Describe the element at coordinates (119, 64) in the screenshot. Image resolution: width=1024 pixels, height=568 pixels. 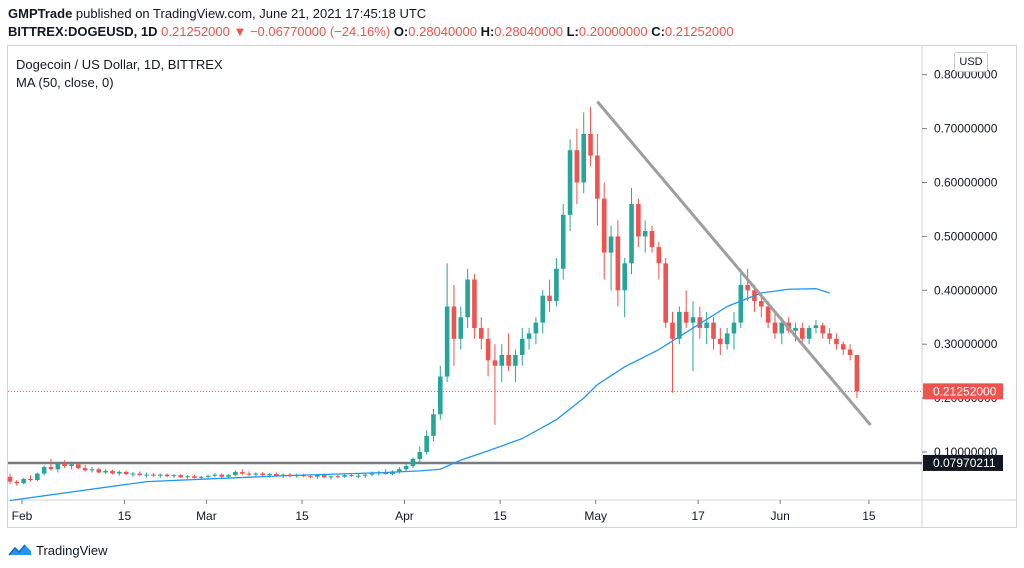
I see `chart-legend-title: Dogecoin / US Dollar, 1D, BITTREX` at that location.